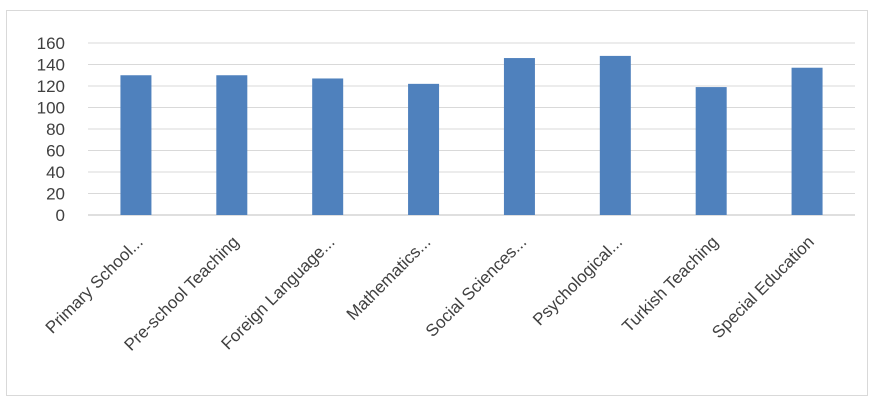  What do you see at coordinates (55, 129) in the screenshot?
I see `y-tick-label: 80` at bounding box center [55, 129].